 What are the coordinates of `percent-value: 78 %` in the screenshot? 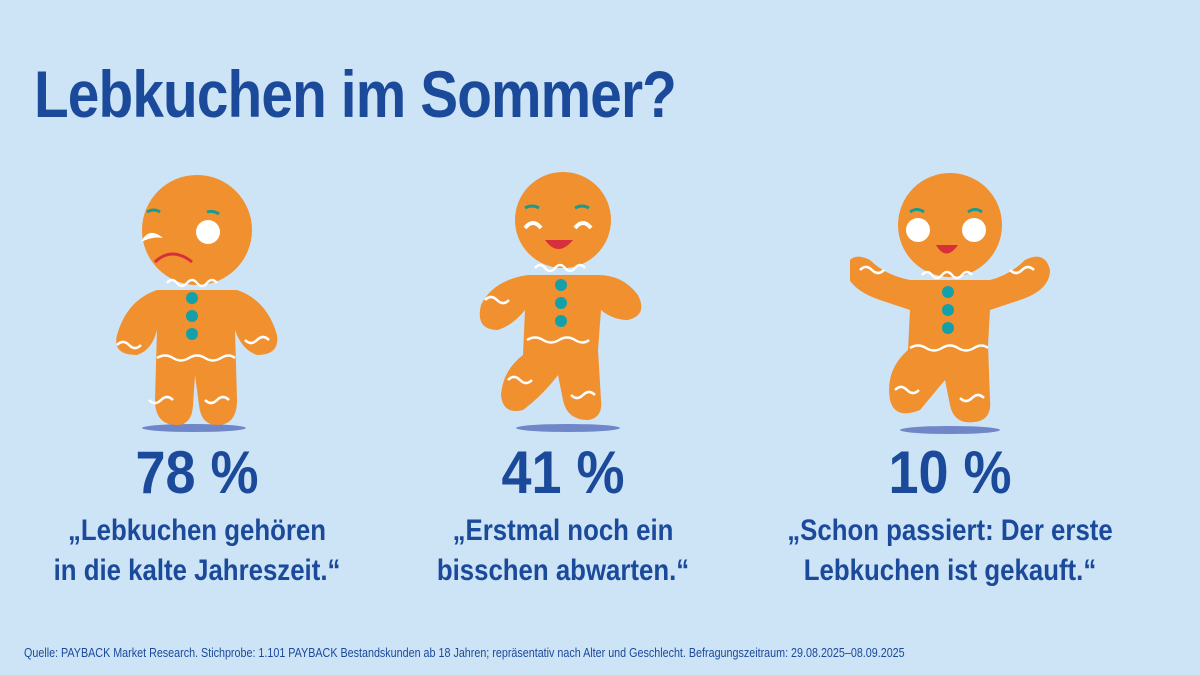 It's located at (197, 472).